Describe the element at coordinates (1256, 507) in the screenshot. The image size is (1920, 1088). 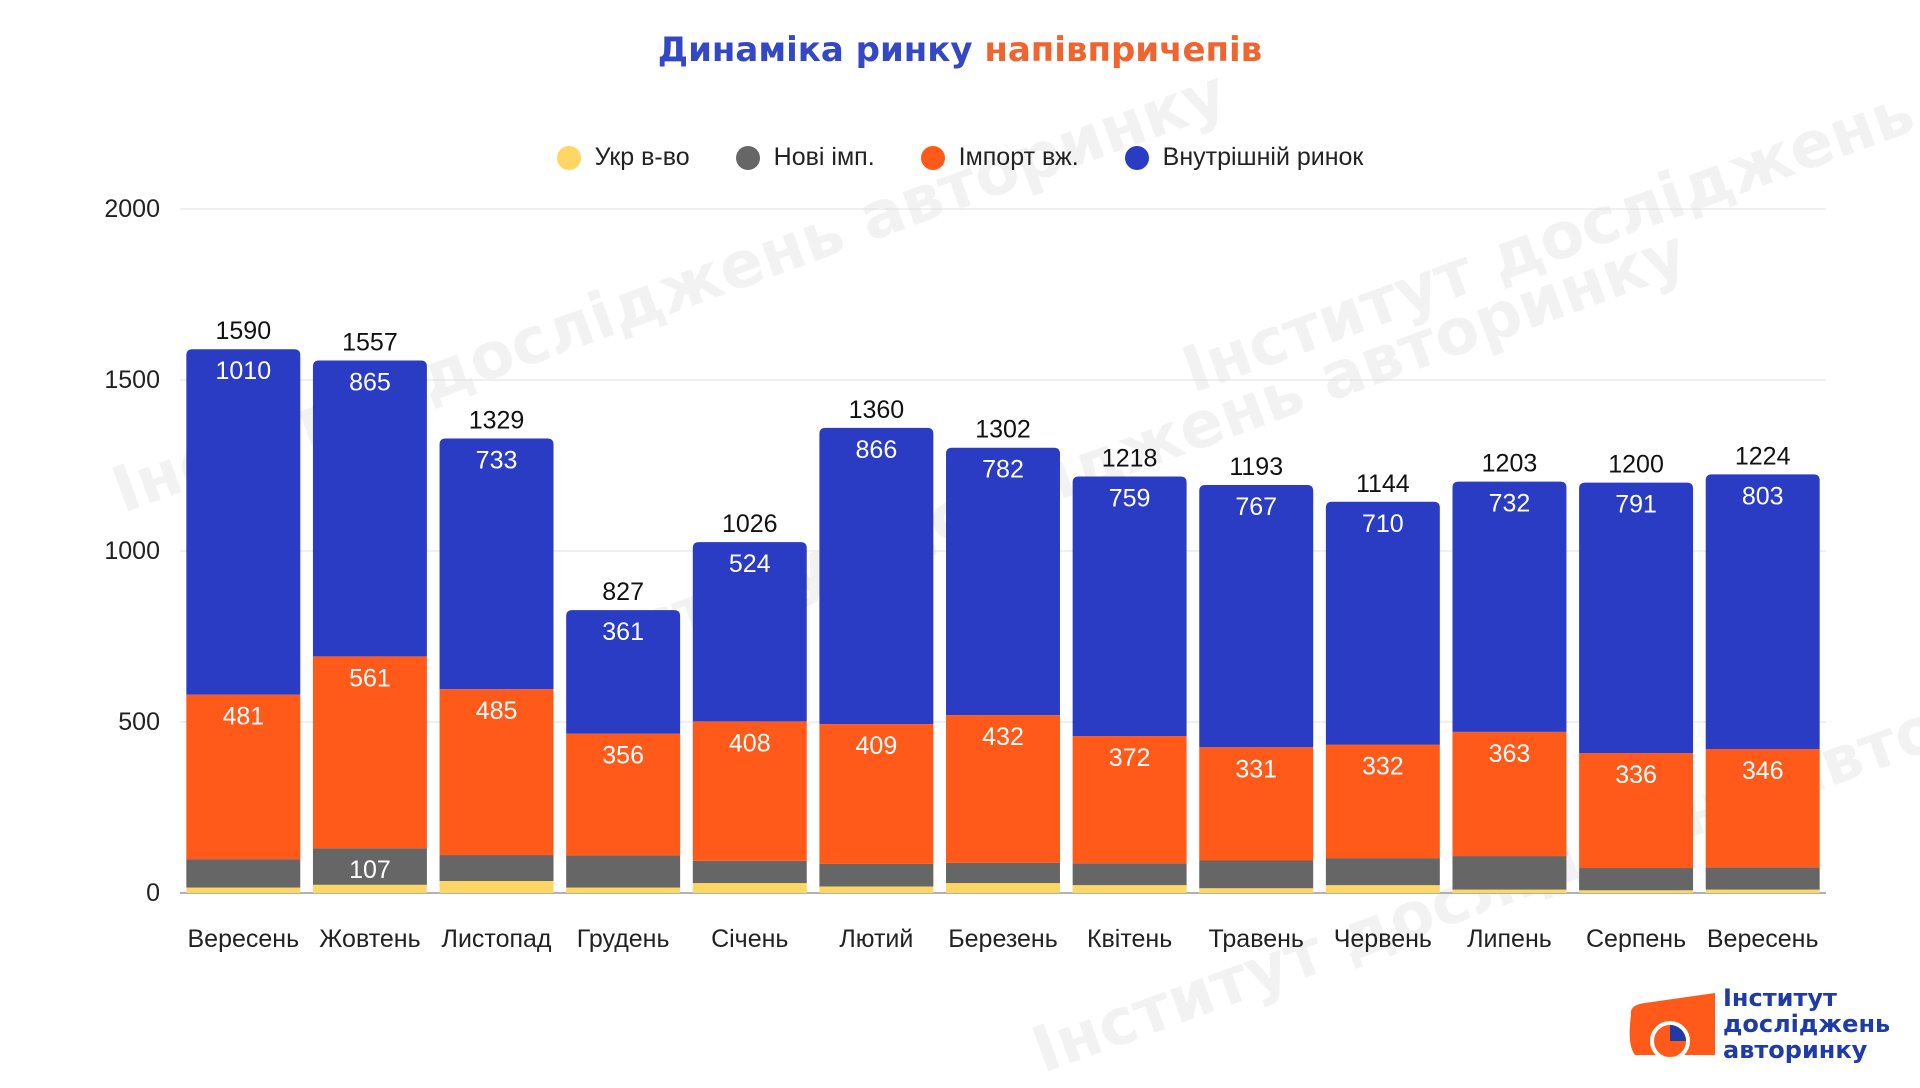
I see `data-label: 767` at that location.